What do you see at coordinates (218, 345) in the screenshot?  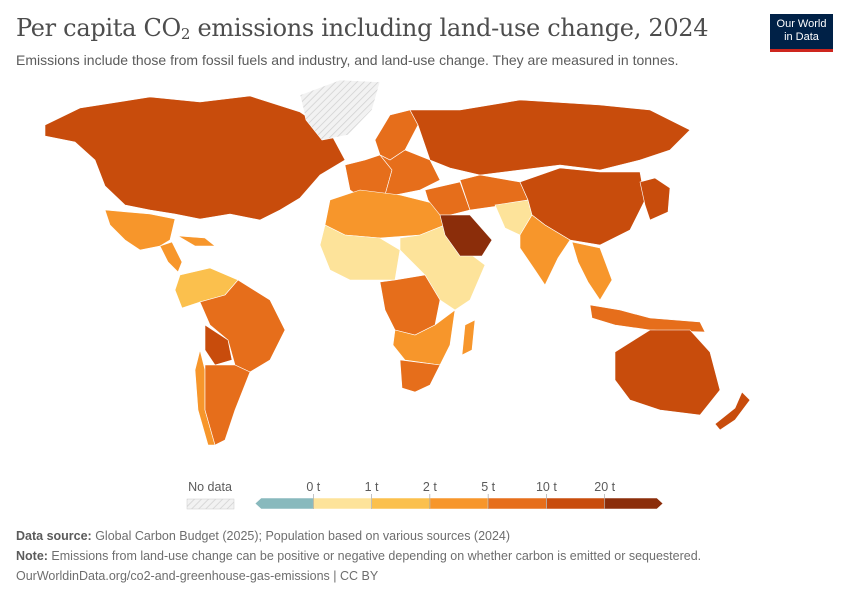 I see `country-region-bolivia` at bounding box center [218, 345].